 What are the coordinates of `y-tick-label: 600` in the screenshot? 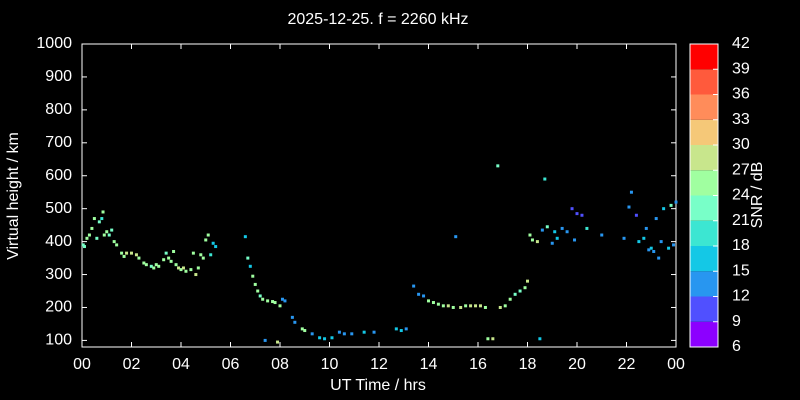 It's located at (58, 175).